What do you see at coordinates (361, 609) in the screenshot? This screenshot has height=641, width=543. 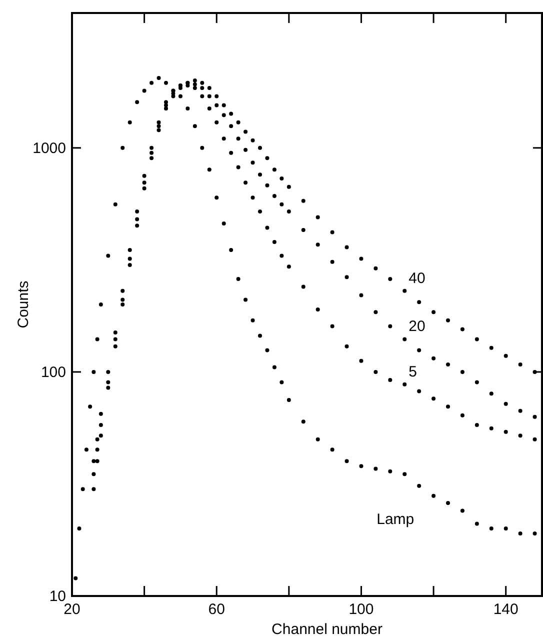 I see `x-tick-label: 100` at bounding box center [361, 609].